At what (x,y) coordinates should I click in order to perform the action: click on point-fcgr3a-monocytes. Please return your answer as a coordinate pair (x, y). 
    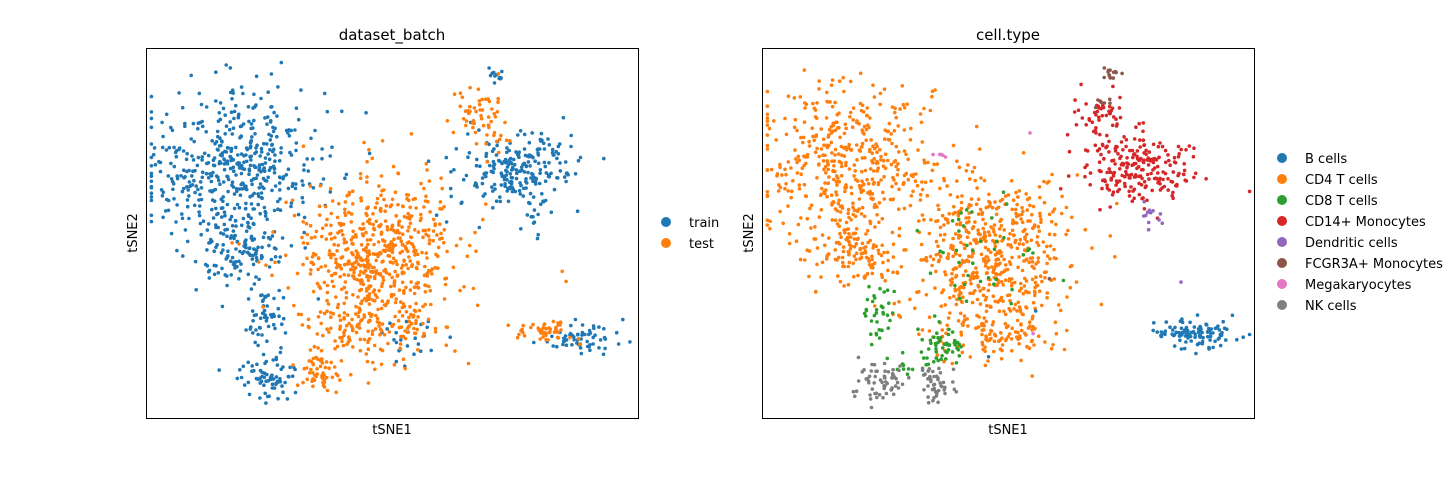
    Looking at the image, I should click on (1109, 75).